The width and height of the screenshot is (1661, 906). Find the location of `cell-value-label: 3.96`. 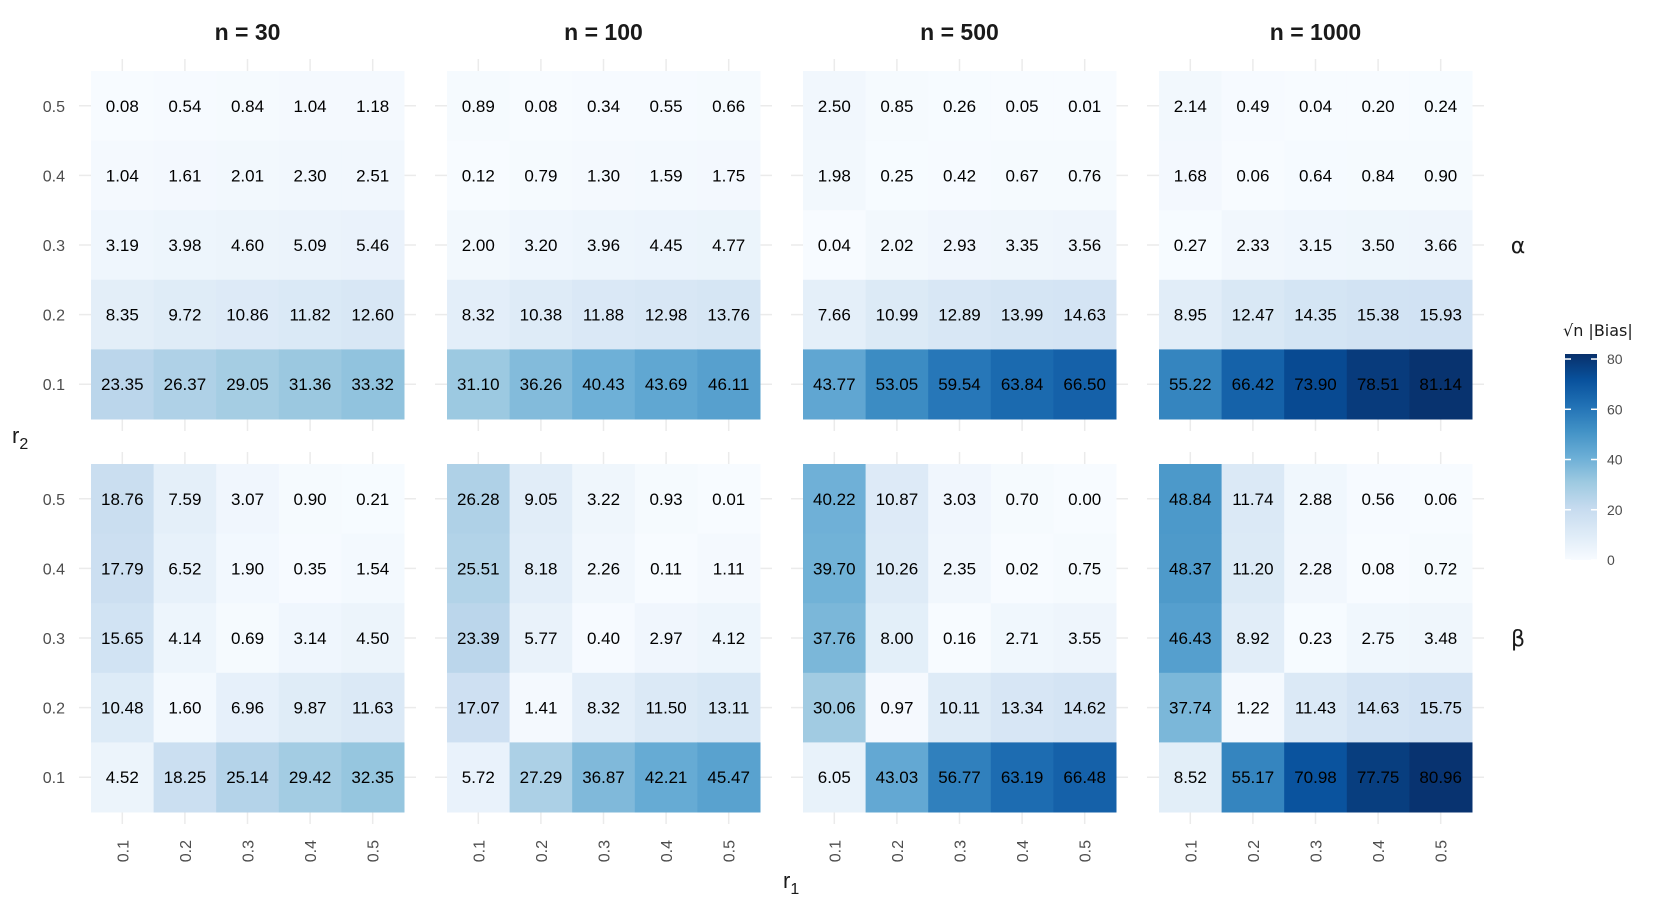

cell-value-label: 3.96 is located at coordinates (603, 245).